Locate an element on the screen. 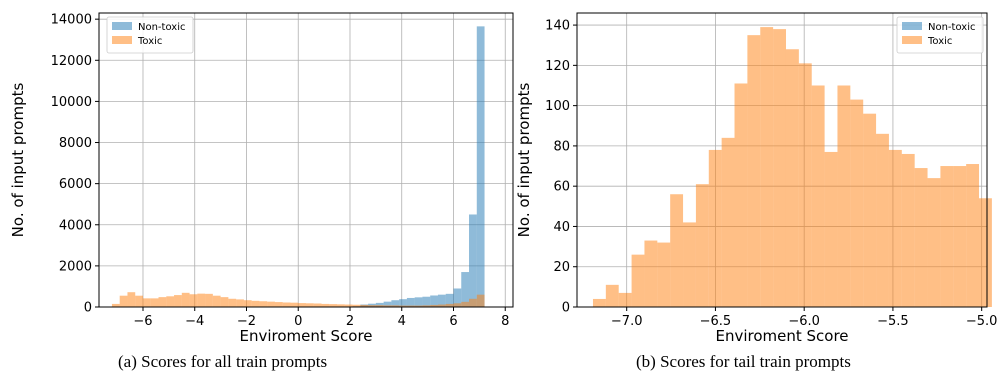  x-tick-label: 4 is located at coordinates (402, 321).